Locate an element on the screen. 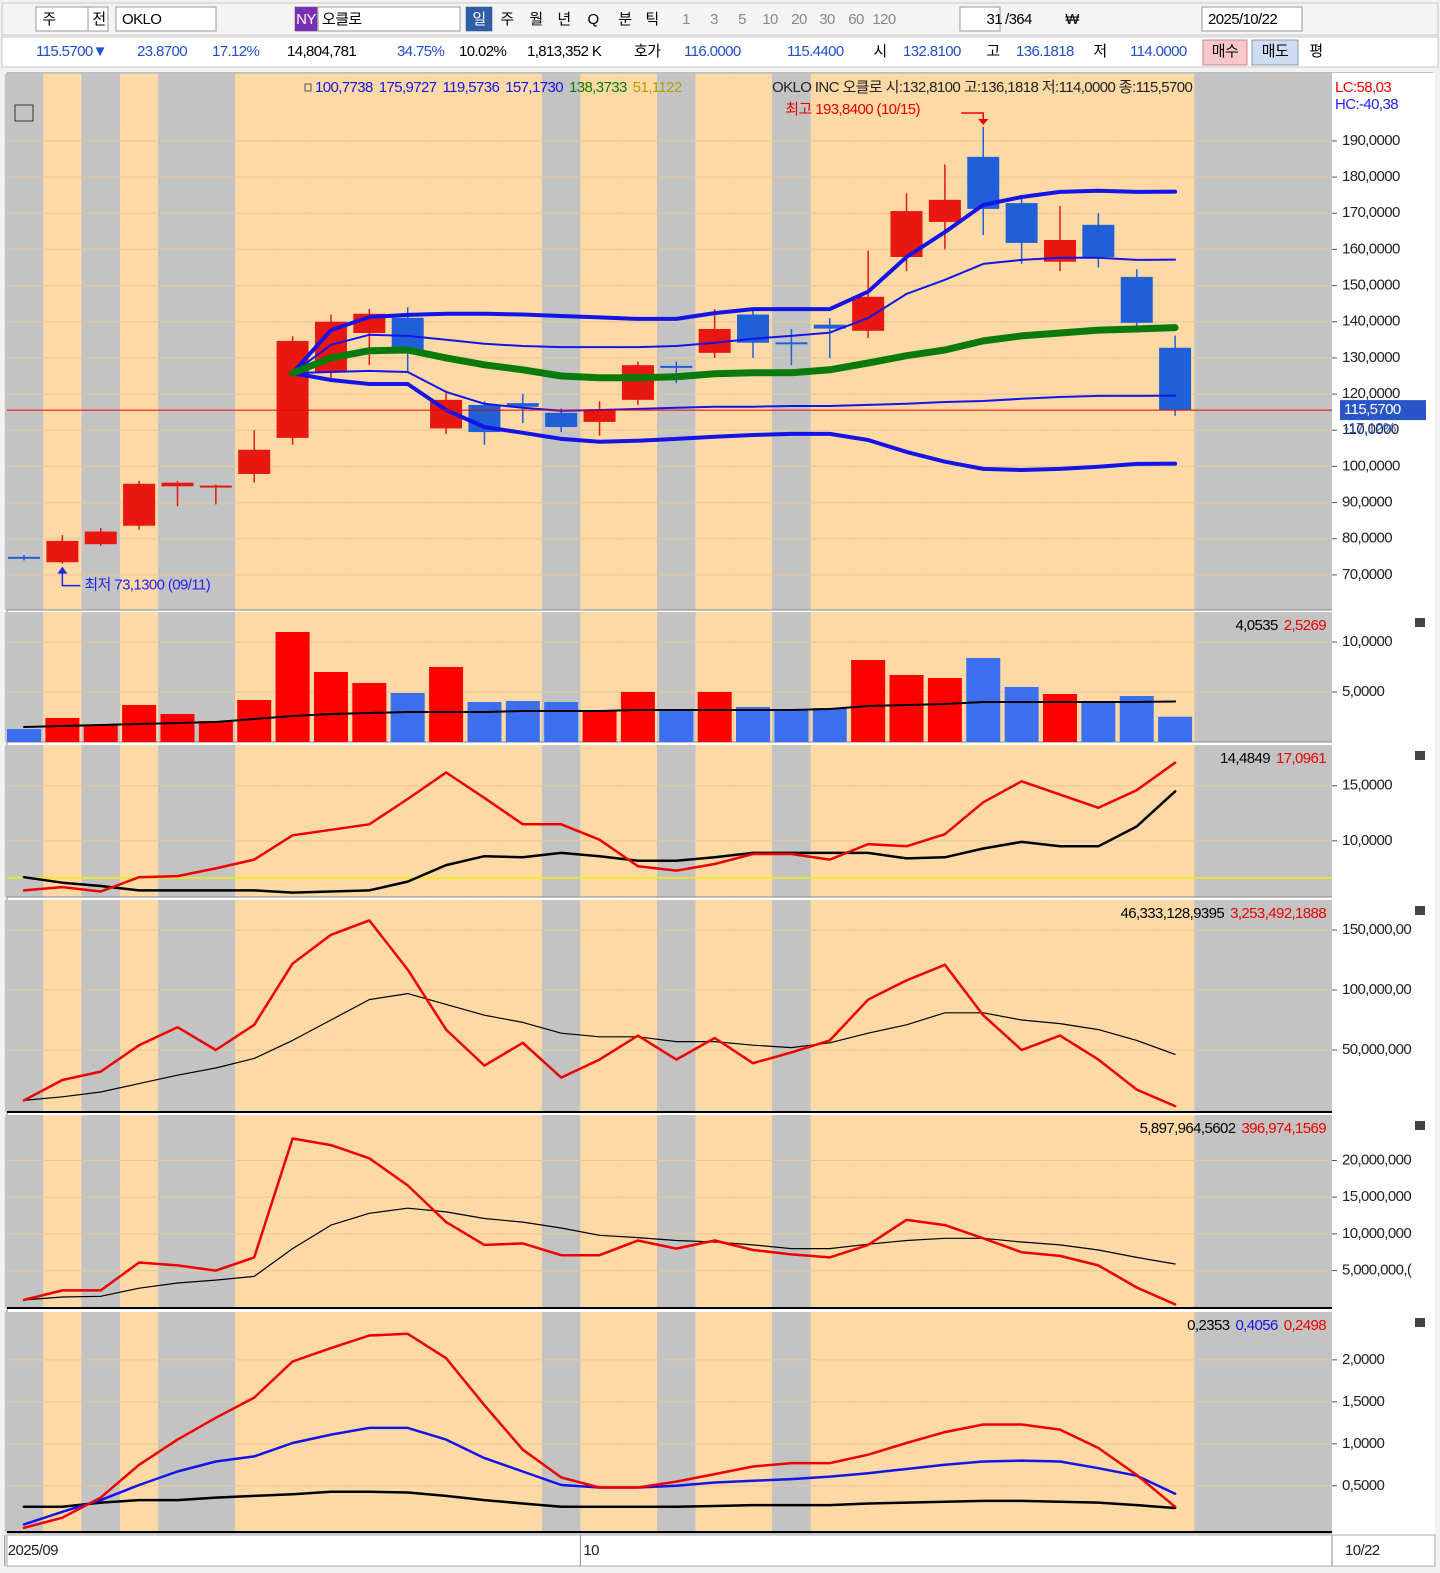  market-badge is located at coordinates (306, 19).